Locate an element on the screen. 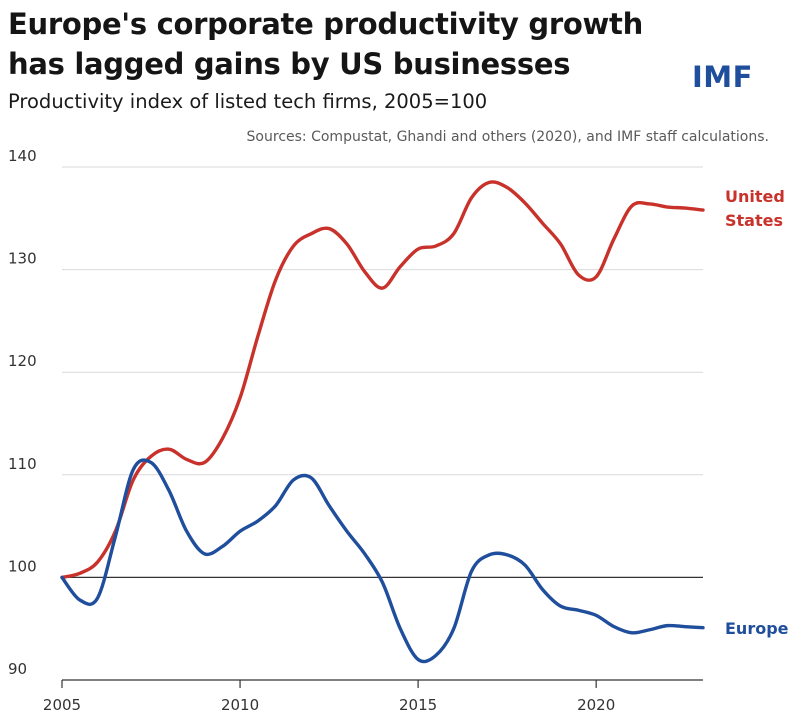  y-tick-label: 130 is located at coordinates (22, 259).